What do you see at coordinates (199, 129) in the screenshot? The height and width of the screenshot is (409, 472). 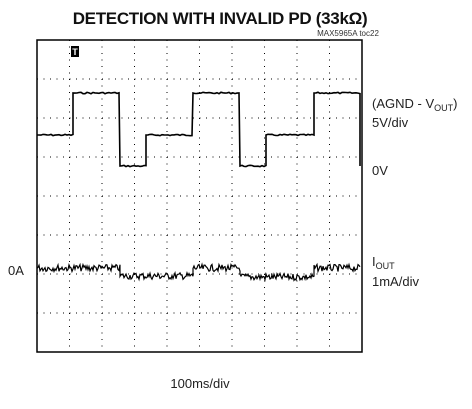 I see `voltage-trace` at bounding box center [199, 129].